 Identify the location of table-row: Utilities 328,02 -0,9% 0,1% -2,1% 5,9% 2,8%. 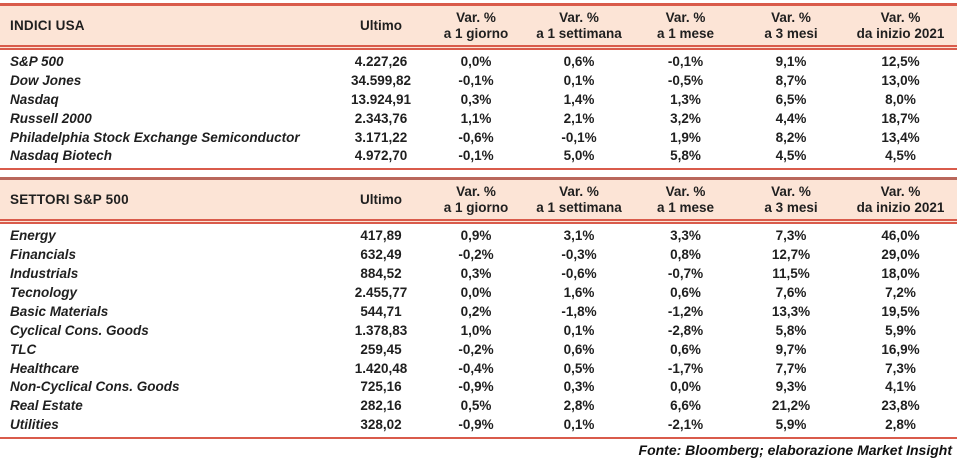
(478, 424).